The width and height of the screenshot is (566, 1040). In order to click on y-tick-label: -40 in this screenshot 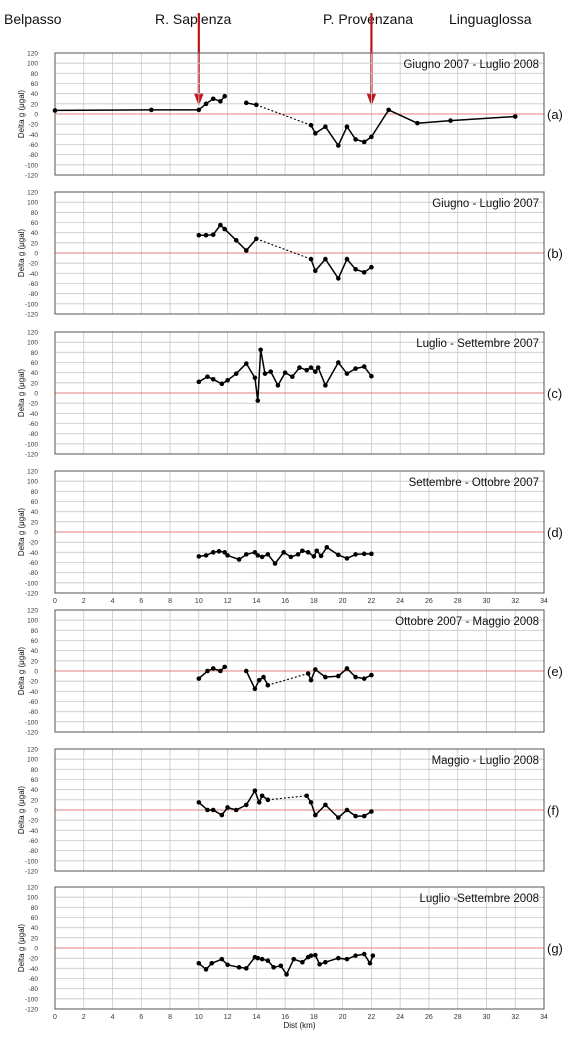, I will do `click(34, 414)`.